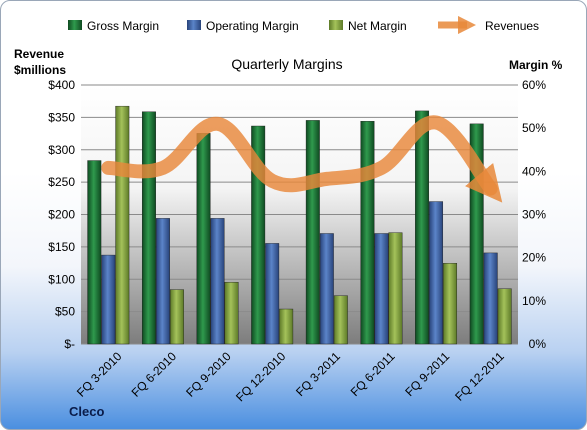  What do you see at coordinates (427, 374) in the screenshot?
I see `x-tick-label: FQ 9-2011` at bounding box center [427, 374].